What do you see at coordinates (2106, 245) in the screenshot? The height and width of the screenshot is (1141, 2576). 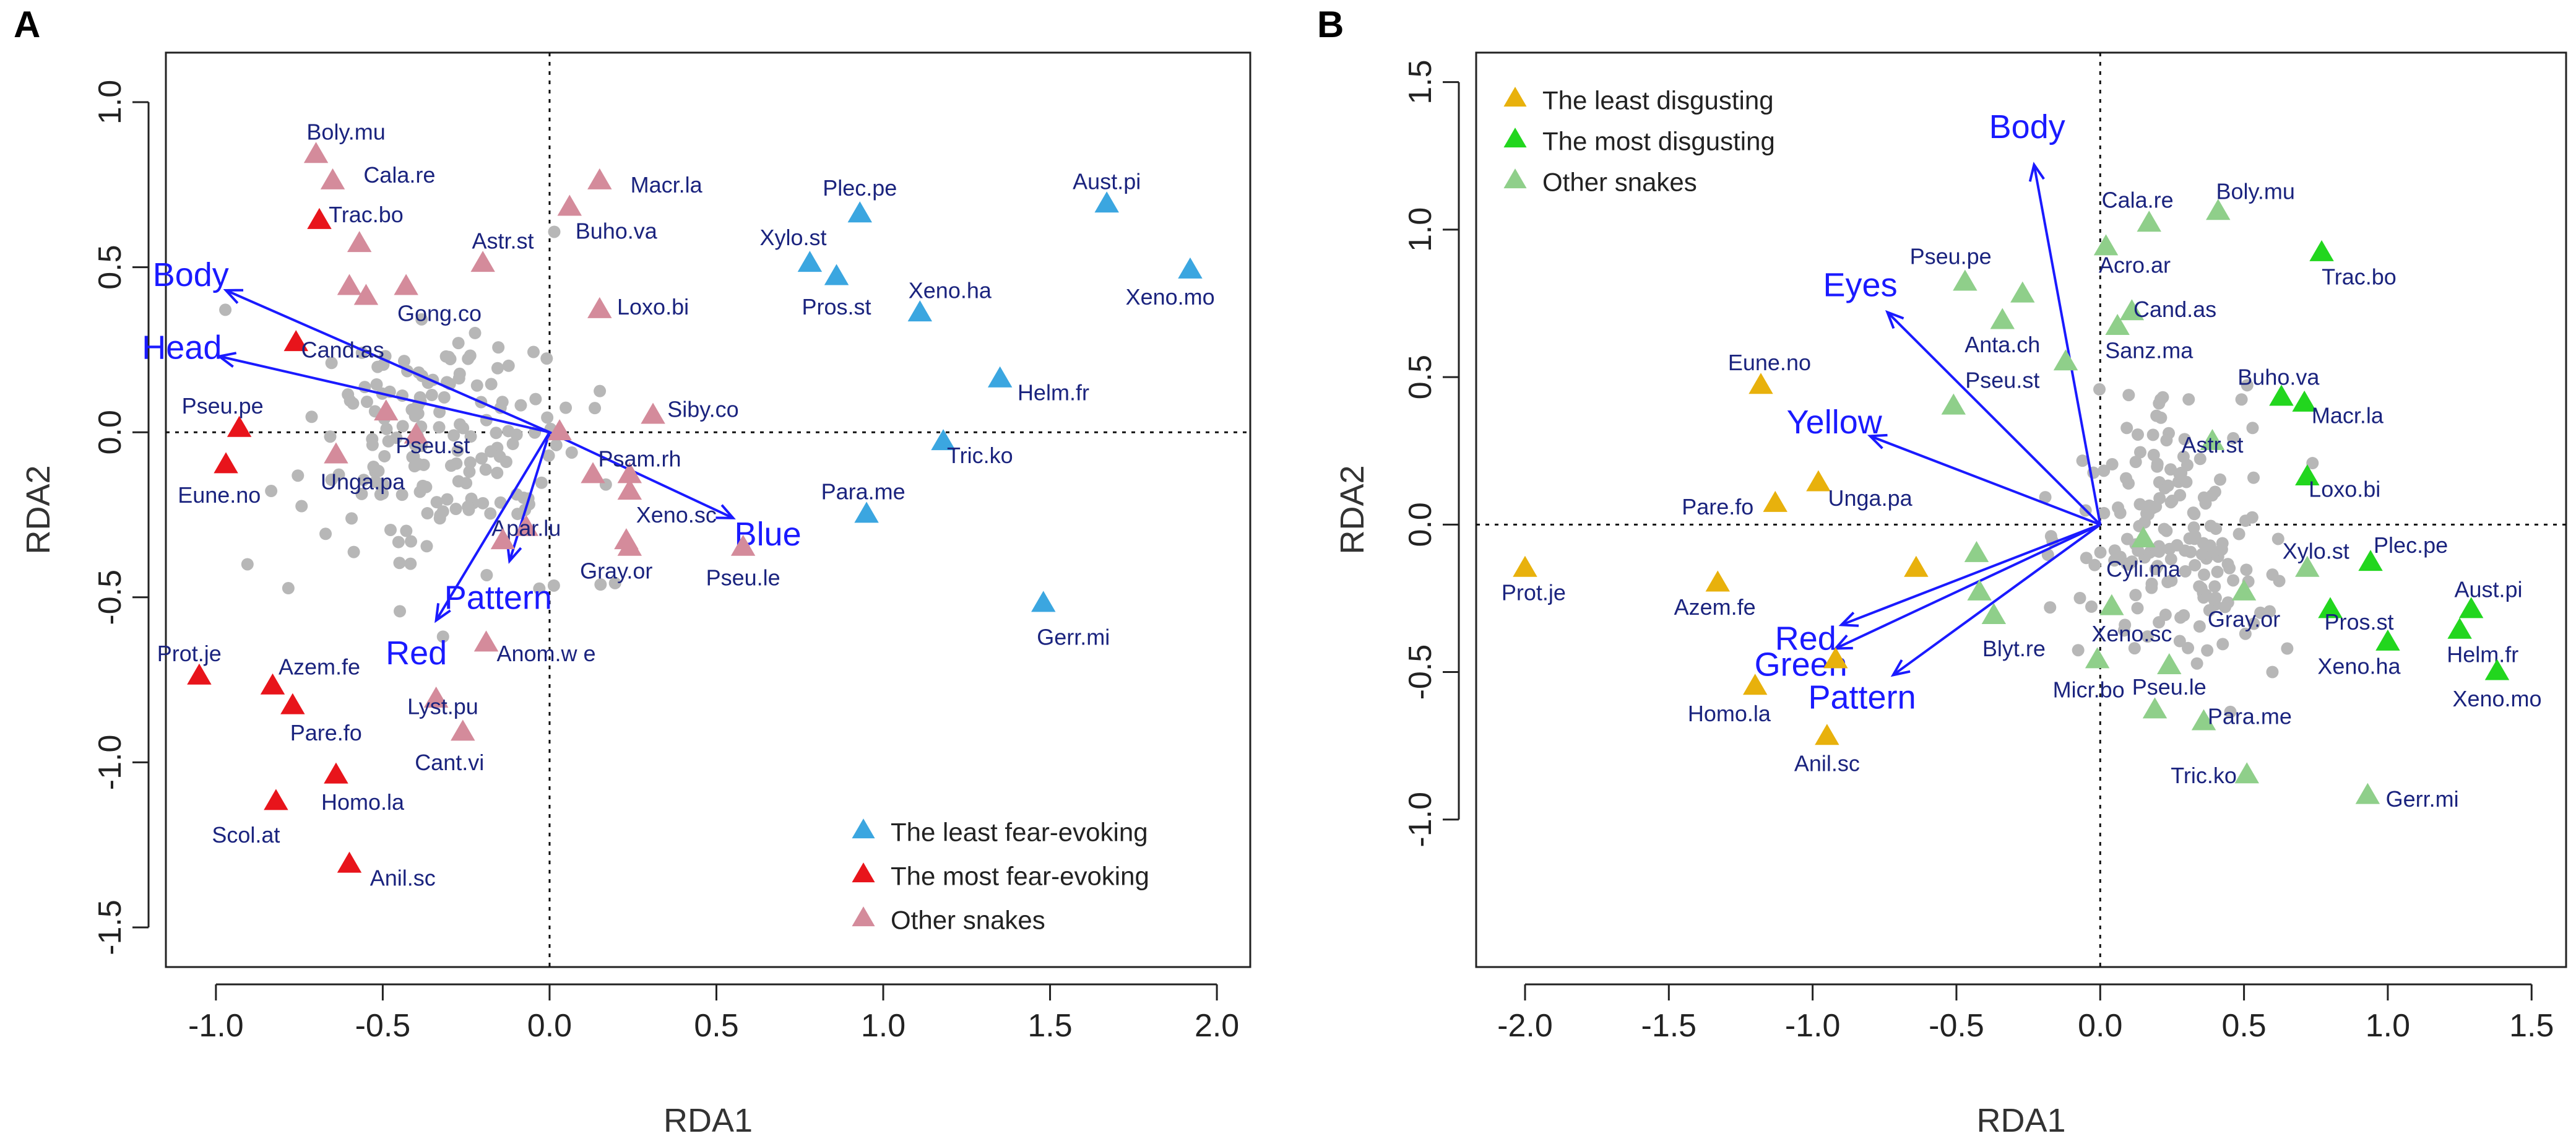 I see `panel-b-species-marker-acro-ar` at bounding box center [2106, 245].